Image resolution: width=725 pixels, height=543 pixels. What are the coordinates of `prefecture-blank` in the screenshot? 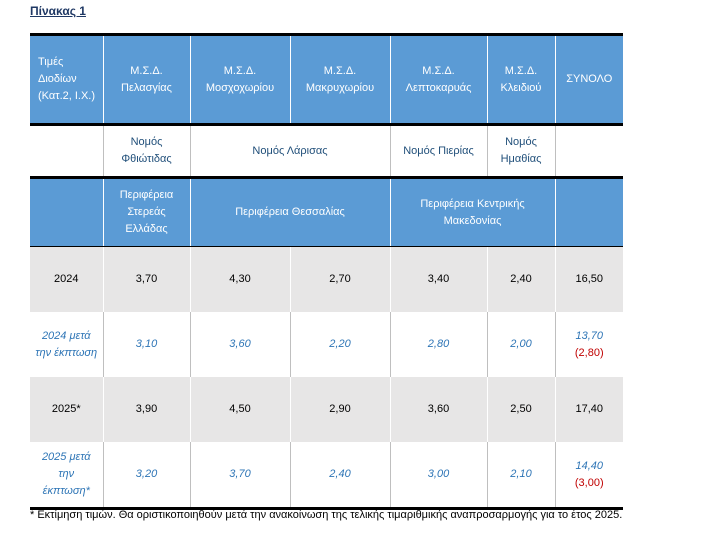 It's located at (66, 150).